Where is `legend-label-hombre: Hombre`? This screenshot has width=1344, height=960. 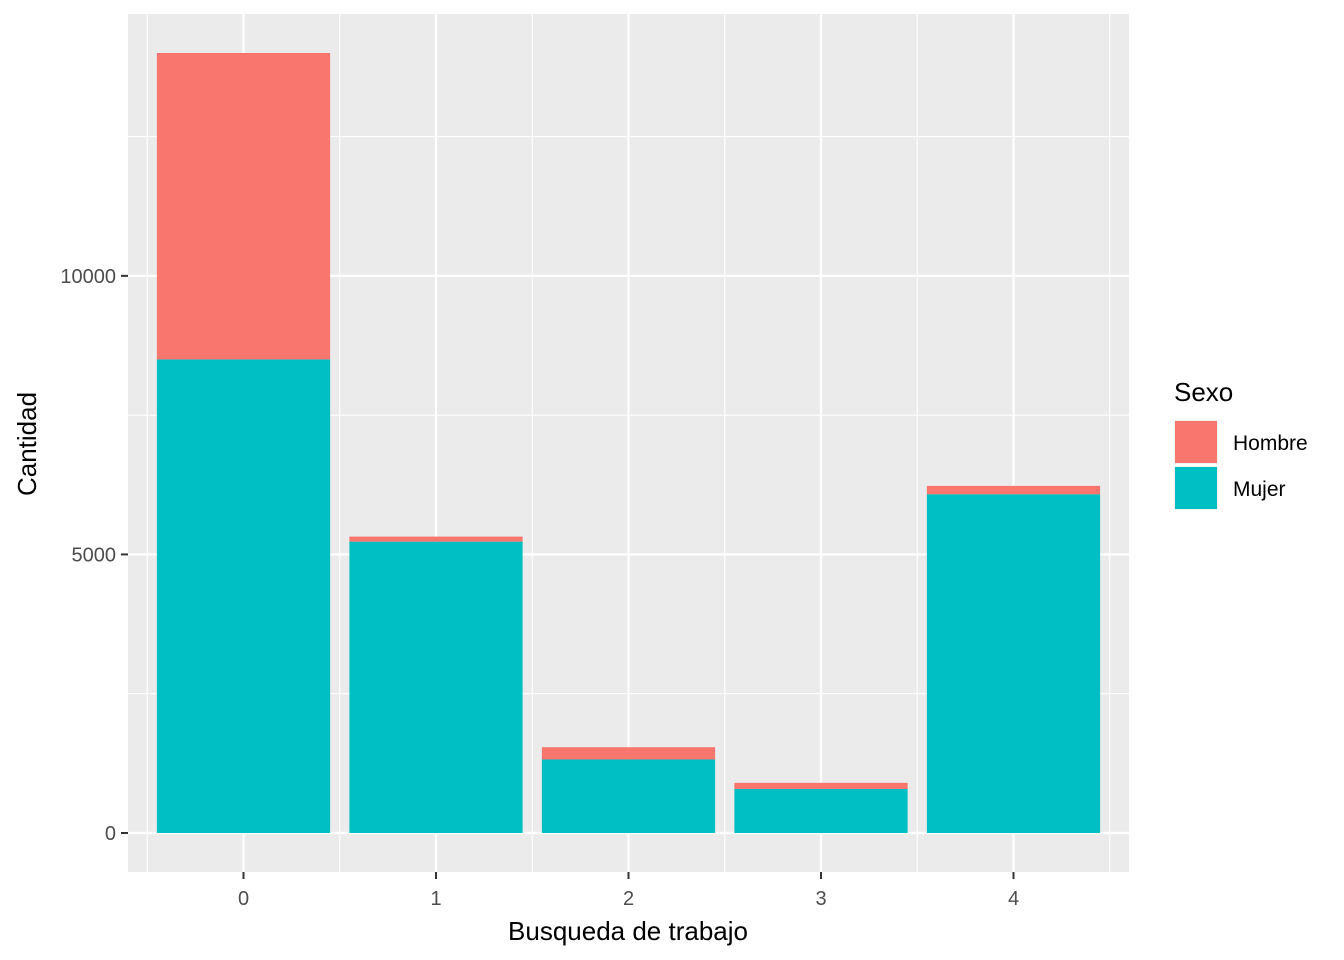 legend-label-hombre: Hombre is located at coordinates (1270, 443).